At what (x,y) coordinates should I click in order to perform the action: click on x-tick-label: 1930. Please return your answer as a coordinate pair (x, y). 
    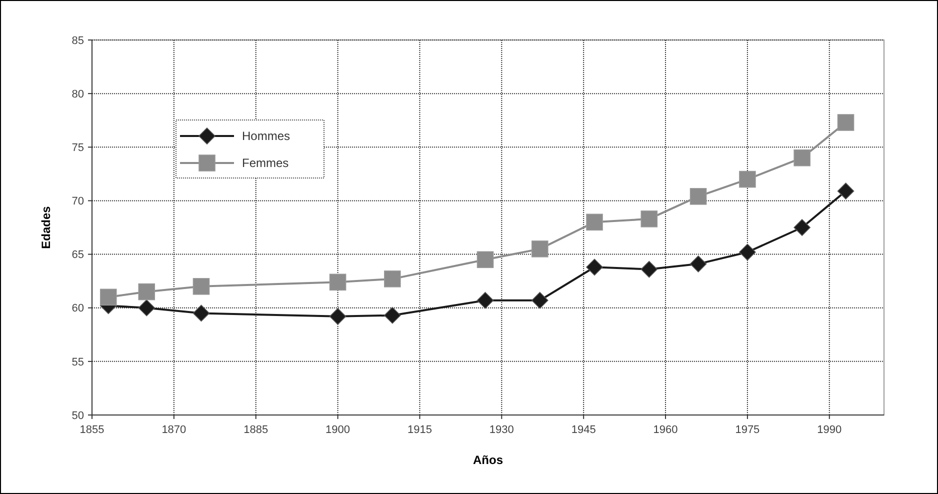
    Looking at the image, I should click on (501, 430).